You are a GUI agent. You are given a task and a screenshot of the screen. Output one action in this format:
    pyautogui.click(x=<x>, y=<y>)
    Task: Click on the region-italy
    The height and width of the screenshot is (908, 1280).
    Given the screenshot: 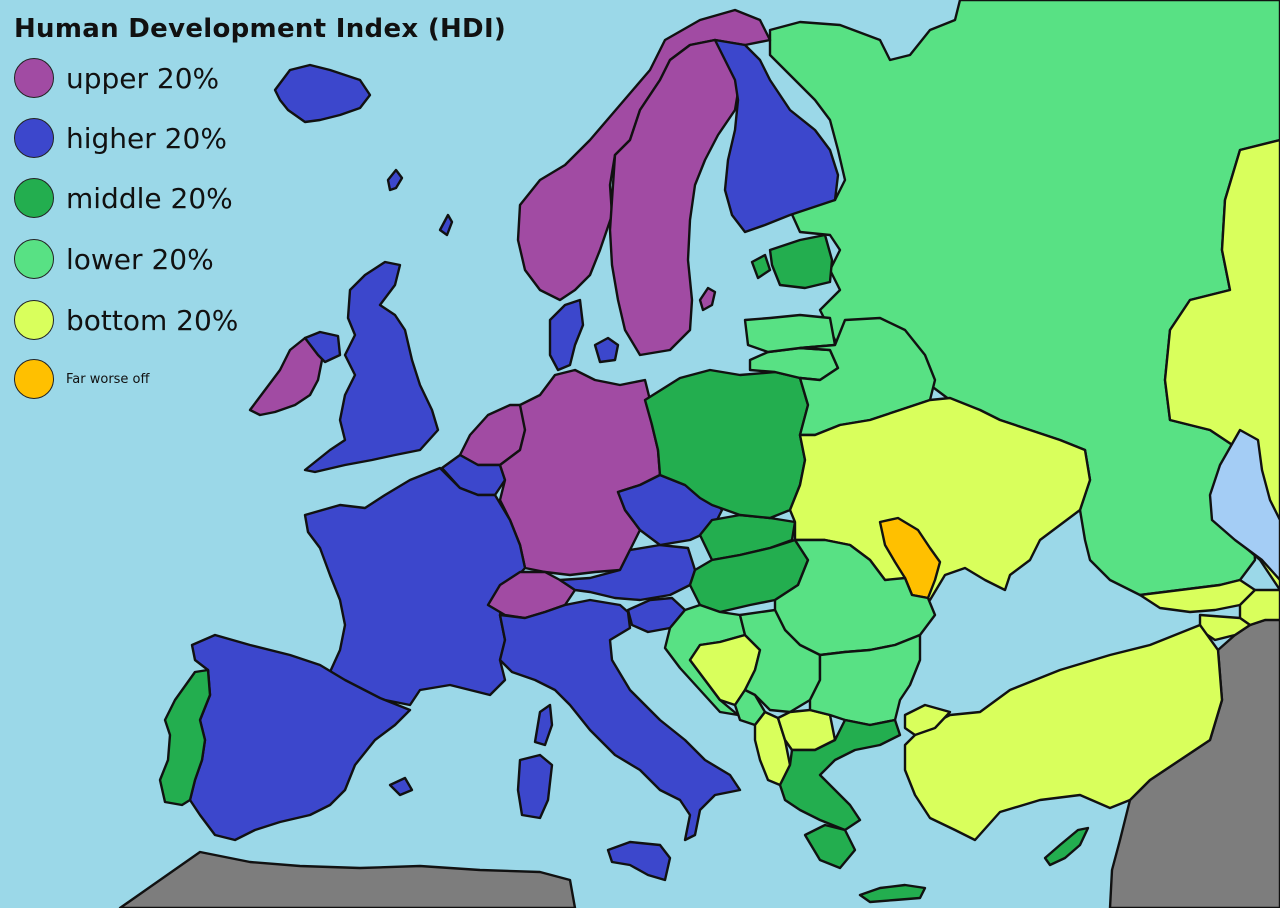 What is the action you would take?
    pyautogui.click(x=620, y=720)
    